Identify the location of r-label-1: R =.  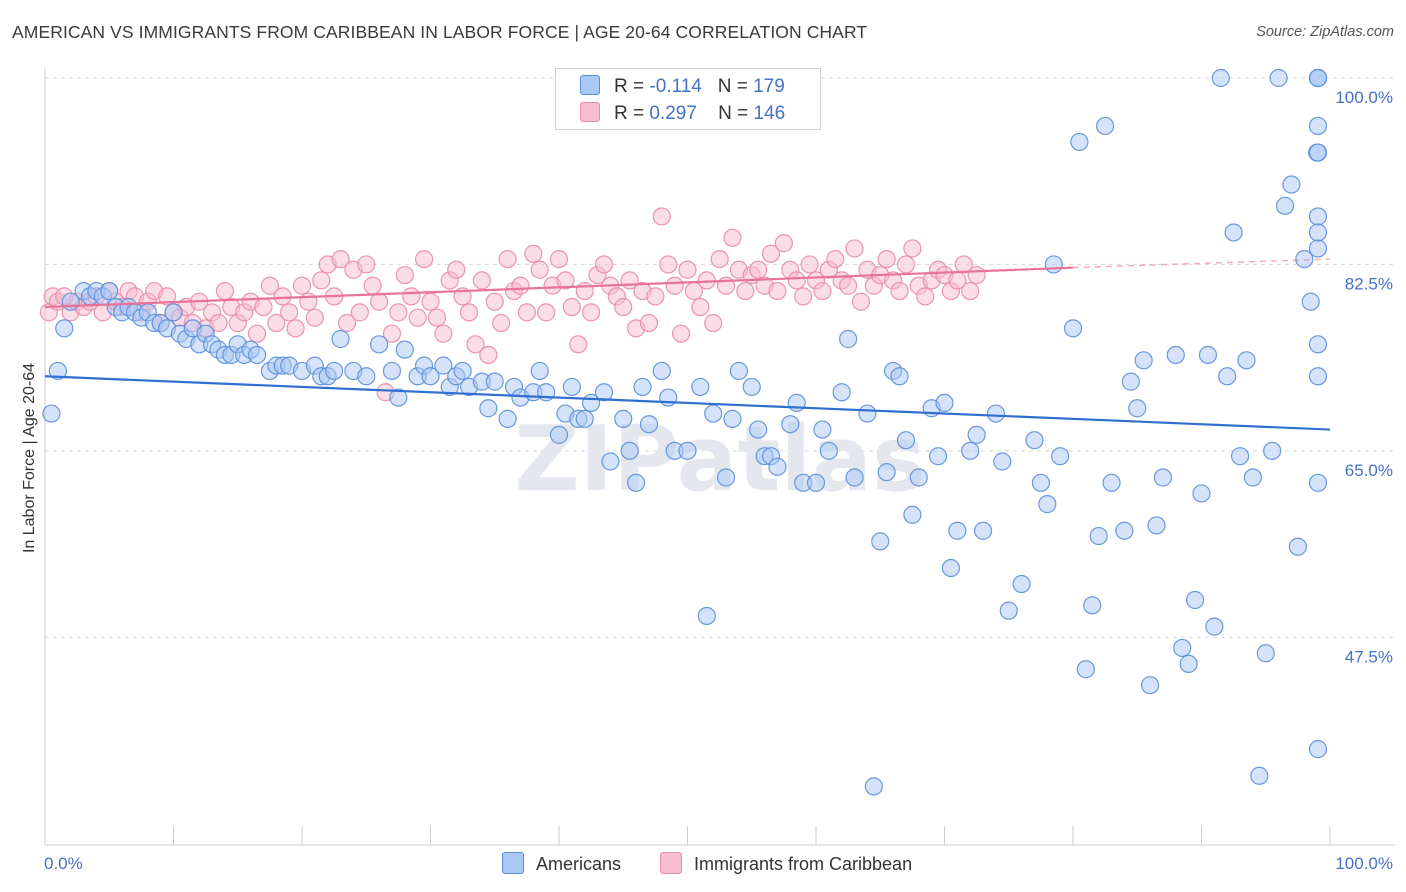
(629, 86).